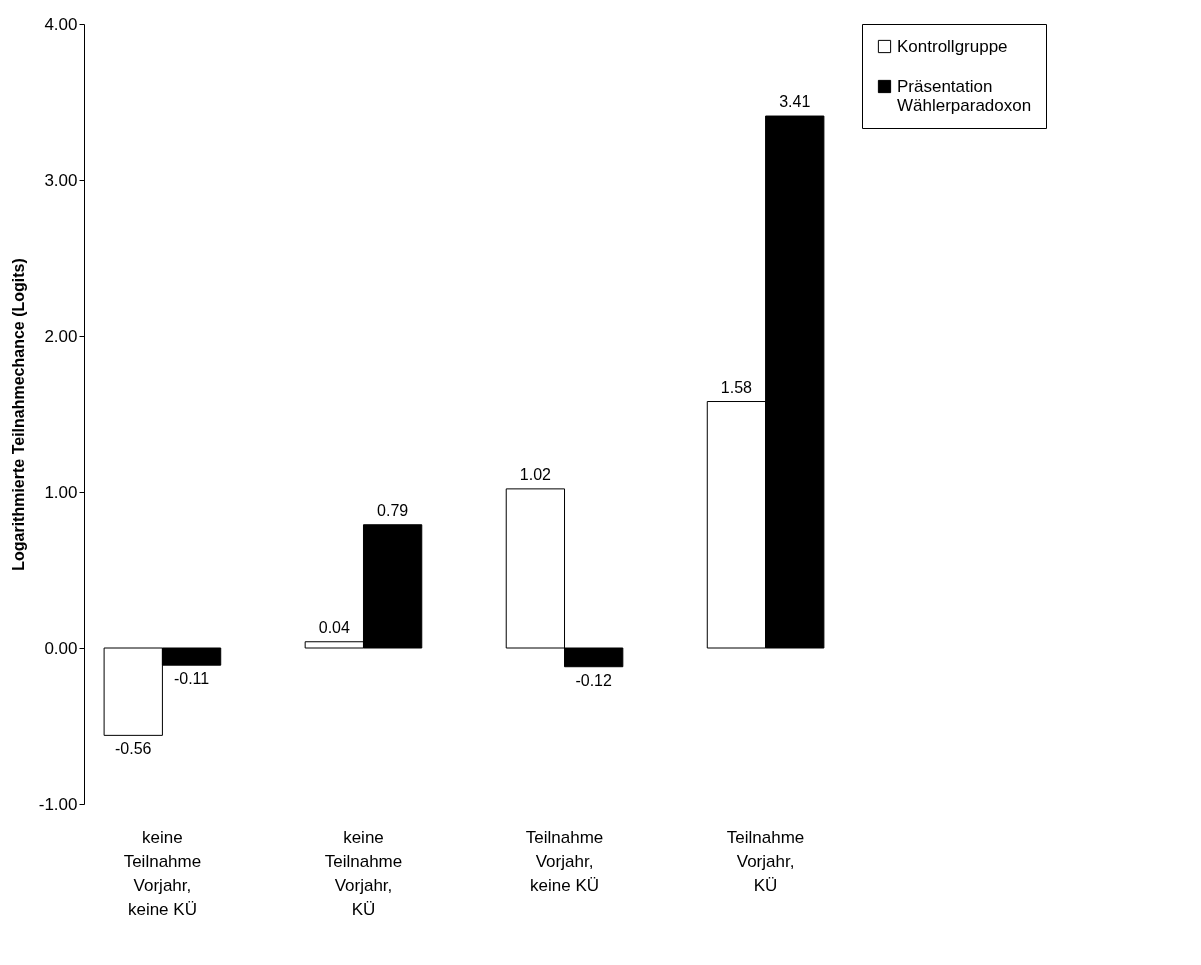 This screenshot has width=1201, height=965. What do you see at coordinates (61, 180) in the screenshot?
I see `y-tick-label: 3.00` at bounding box center [61, 180].